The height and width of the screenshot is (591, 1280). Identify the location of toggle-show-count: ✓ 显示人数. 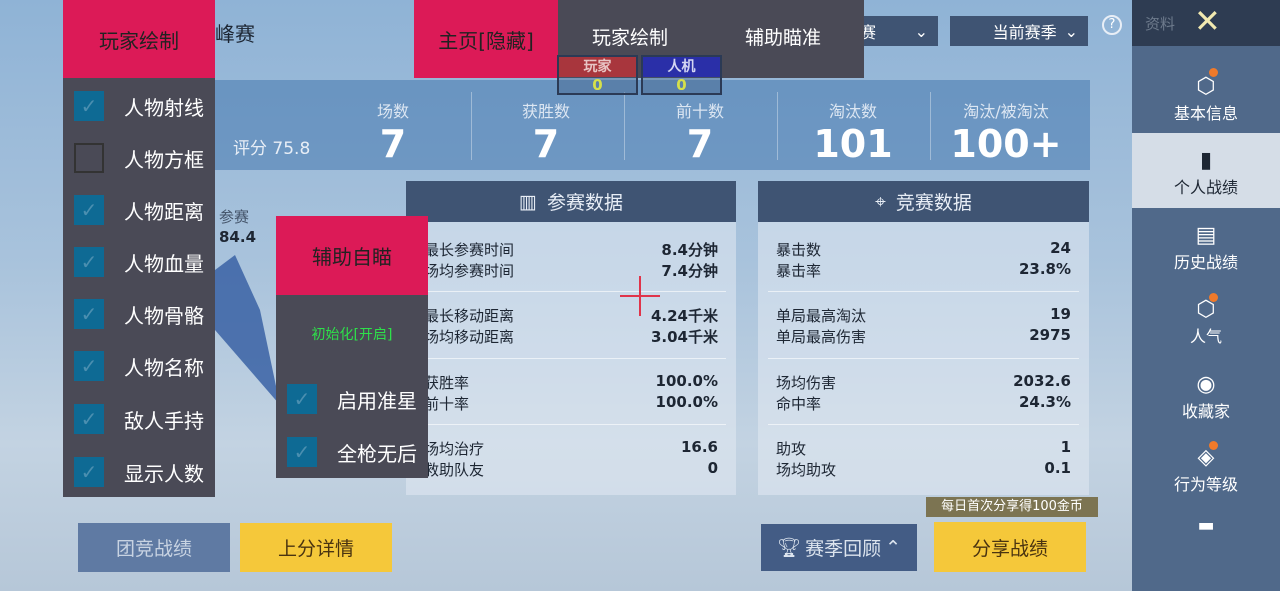
(139, 472).